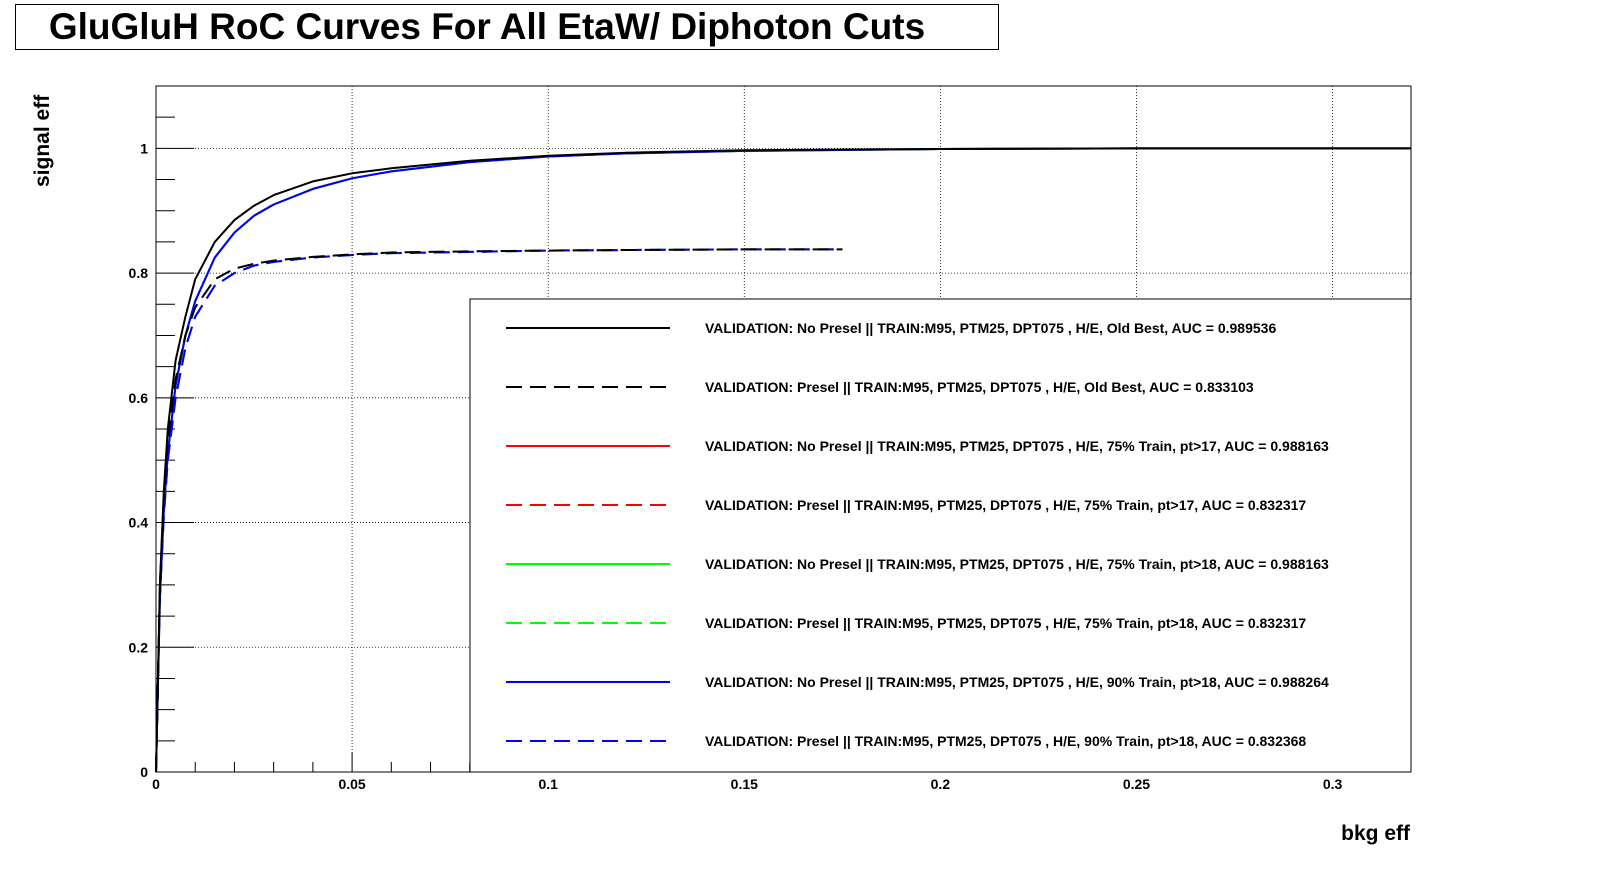  I want to click on y-axis-title: signal eff, so click(42, 140).